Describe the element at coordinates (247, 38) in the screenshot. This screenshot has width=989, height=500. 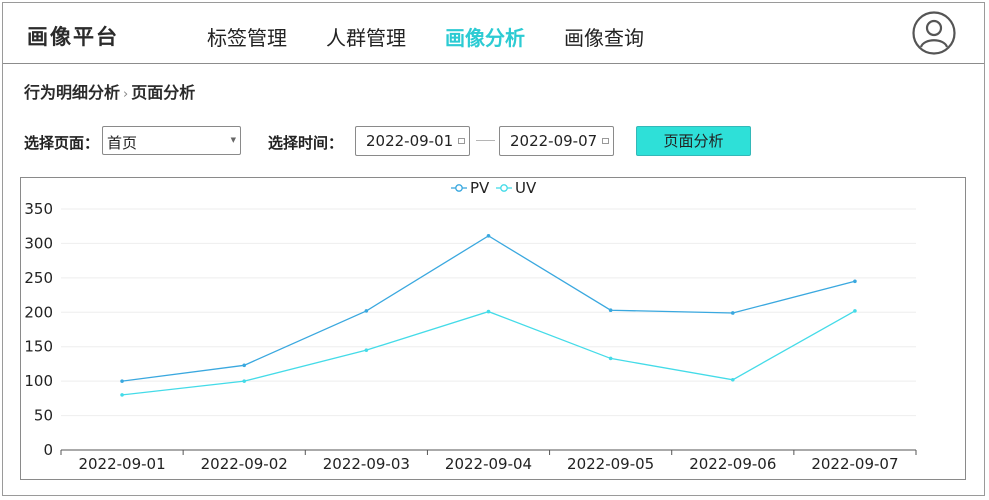
I see `nav-tag-management: 标签管理` at that location.